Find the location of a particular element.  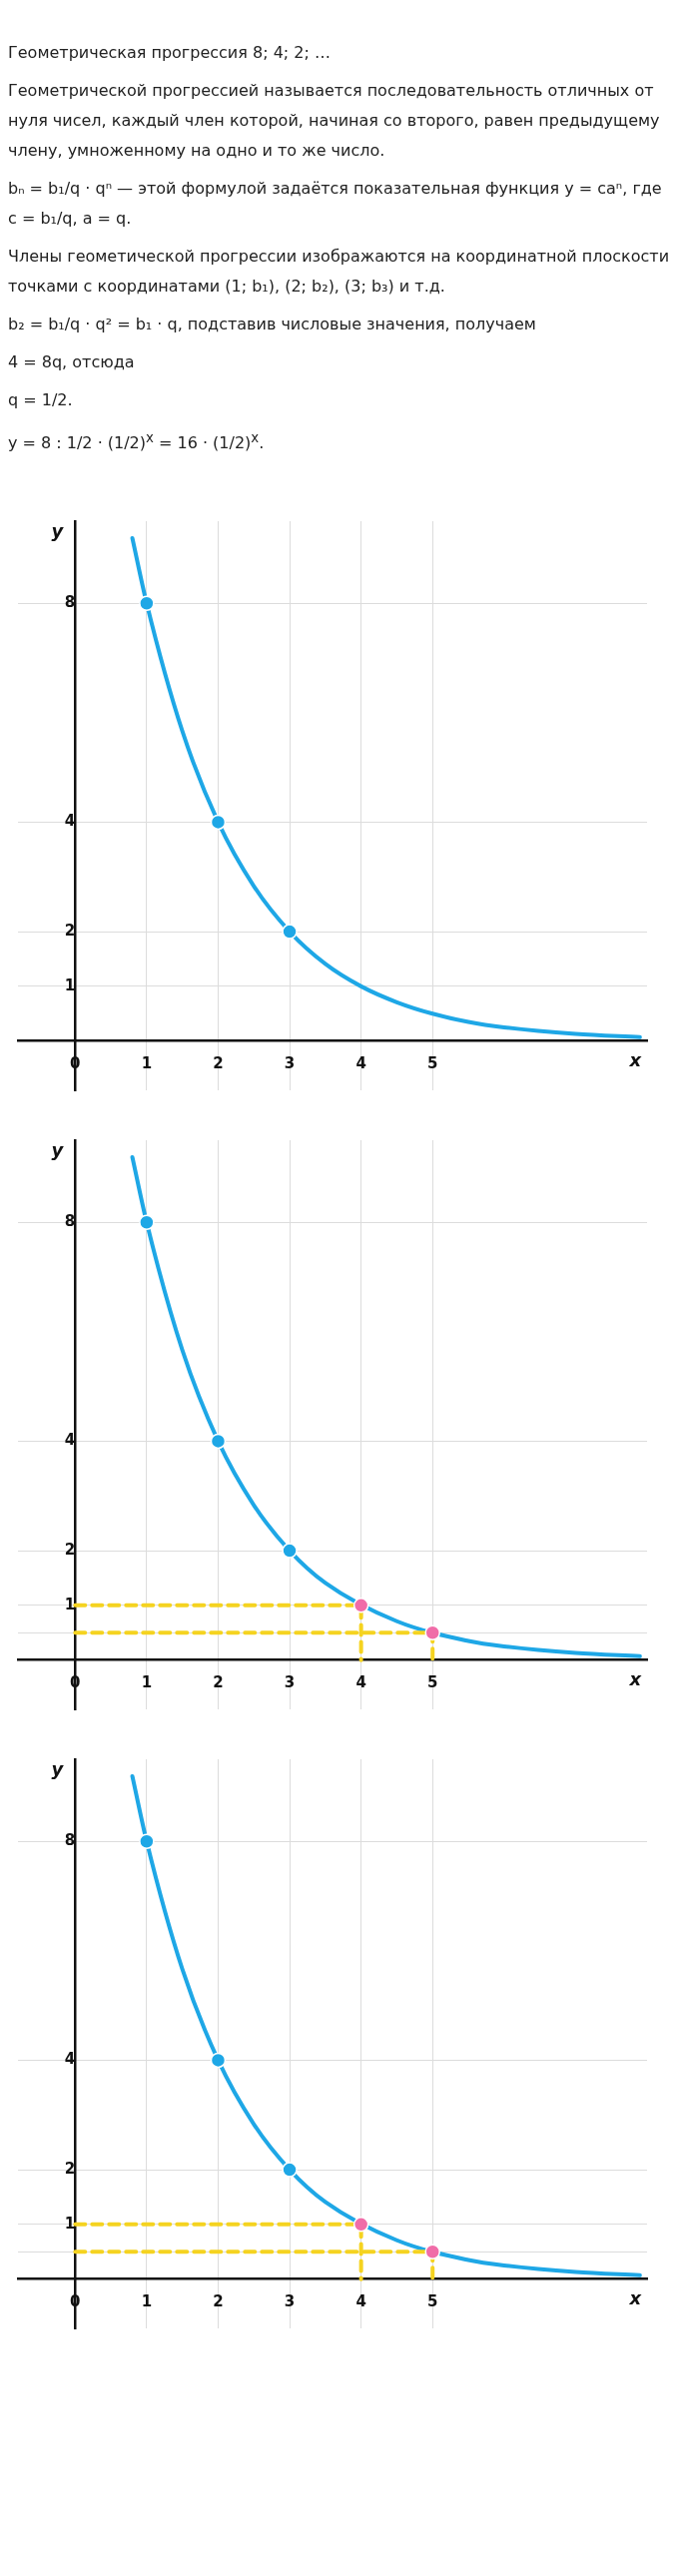

text: Геометрической прогрессией называется последовательность отличных от нуля чисел, каждый член которой, начиная со второго, равен предыдущему члену, умноженному на одно и то же число. is located at coordinates (334, 121).